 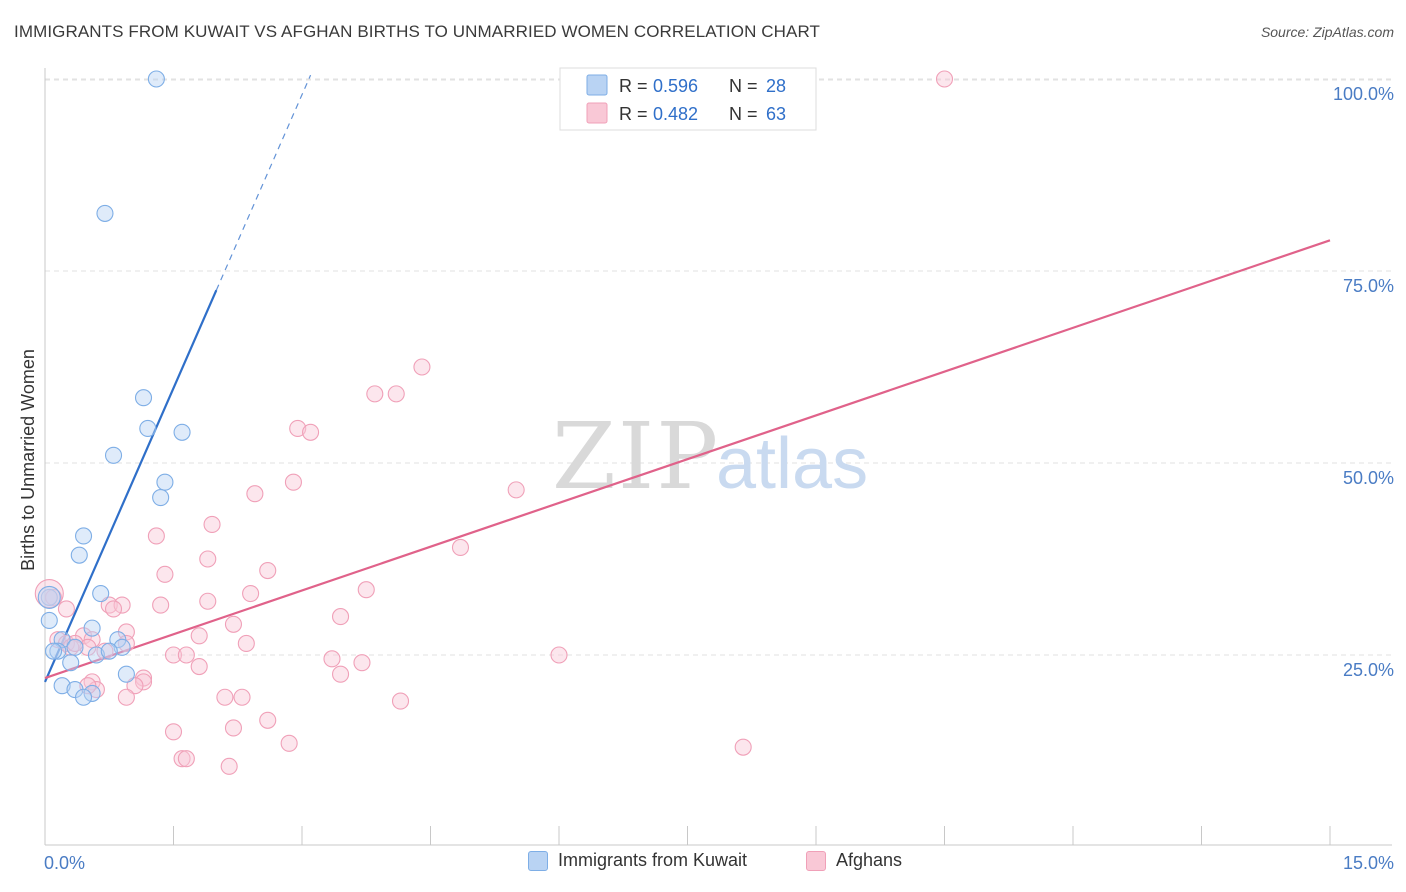 I want to click on chart-source: Source: ZipAtlas.com, so click(x=1327, y=32).